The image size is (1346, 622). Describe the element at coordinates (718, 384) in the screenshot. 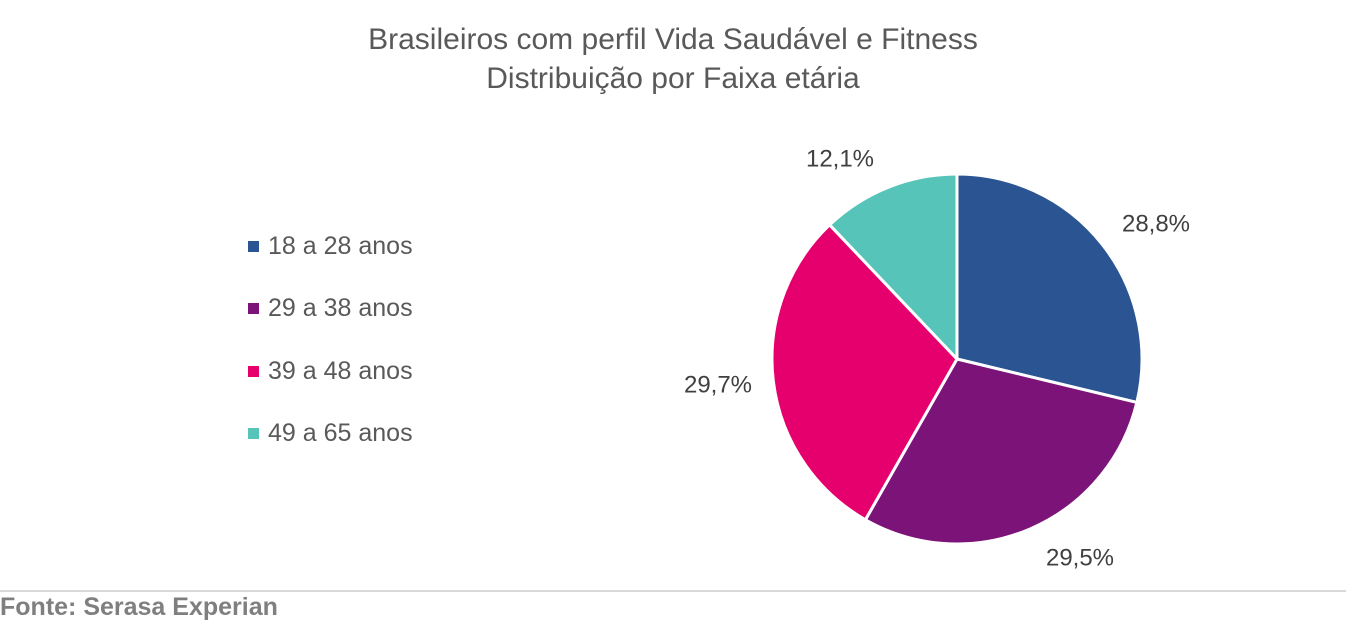

I see `data-label-3: 29,7%` at that location.